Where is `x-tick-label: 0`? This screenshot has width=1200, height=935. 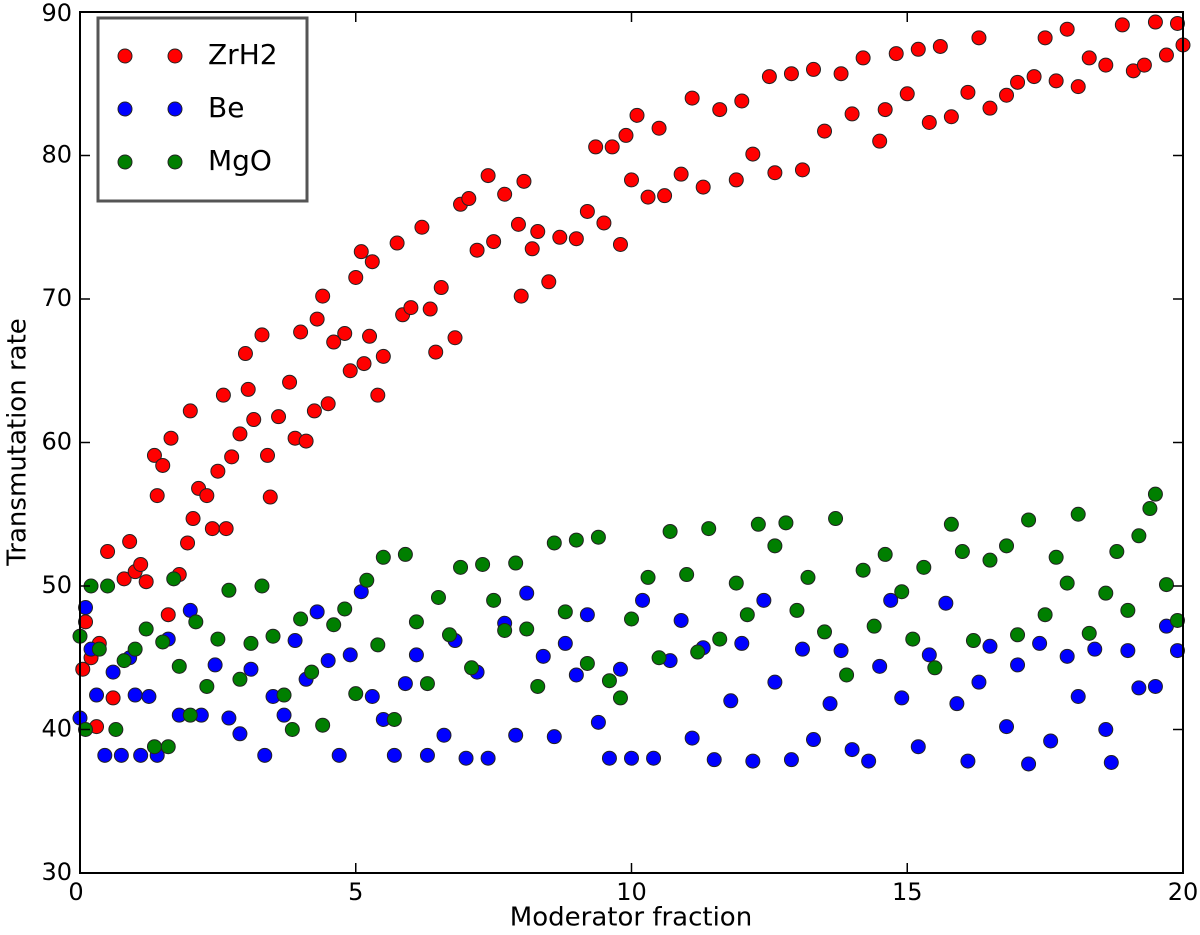
x-tick-label: 0 is located at coordinates (75, 892).